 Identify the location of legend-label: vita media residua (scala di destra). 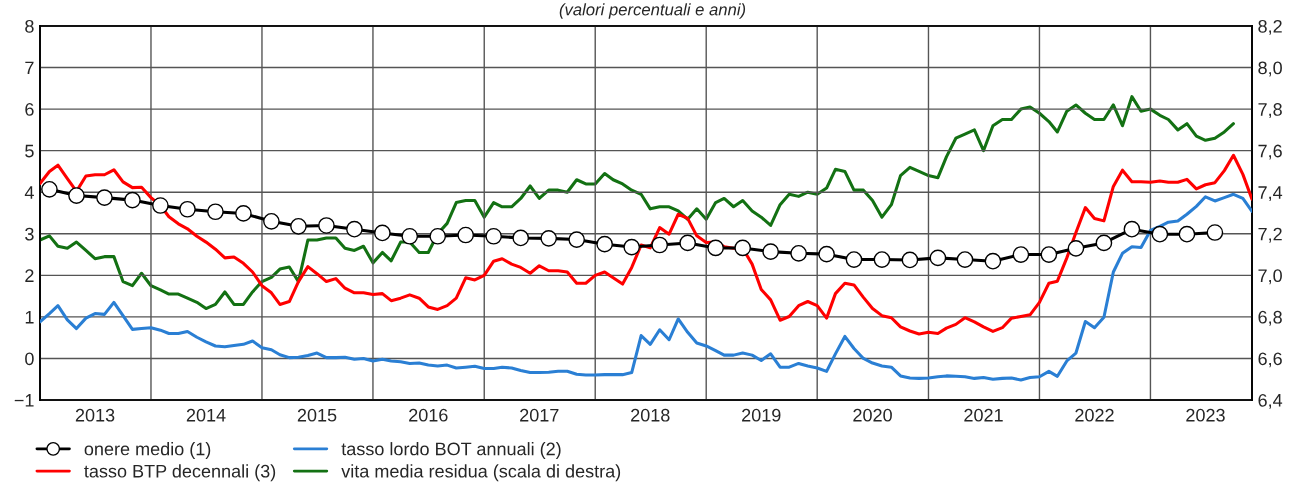
(481, 473).